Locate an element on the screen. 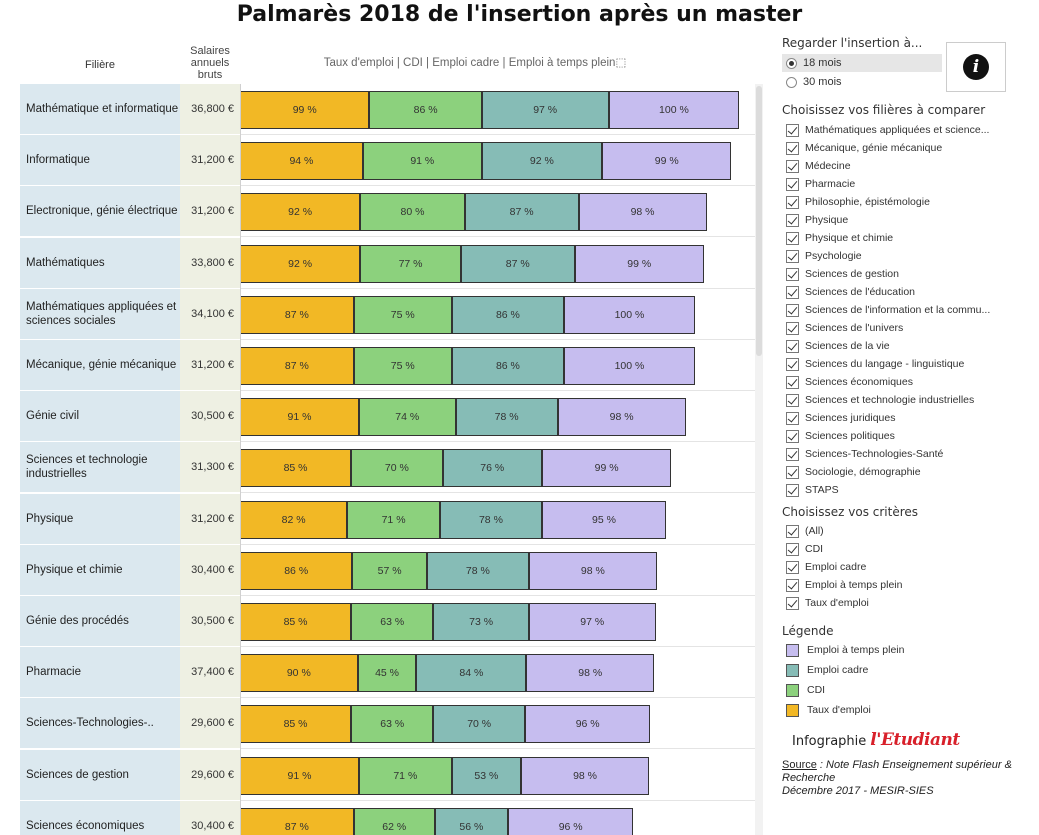  bar-value-label: 75 % is located at coordinates (402, 366).